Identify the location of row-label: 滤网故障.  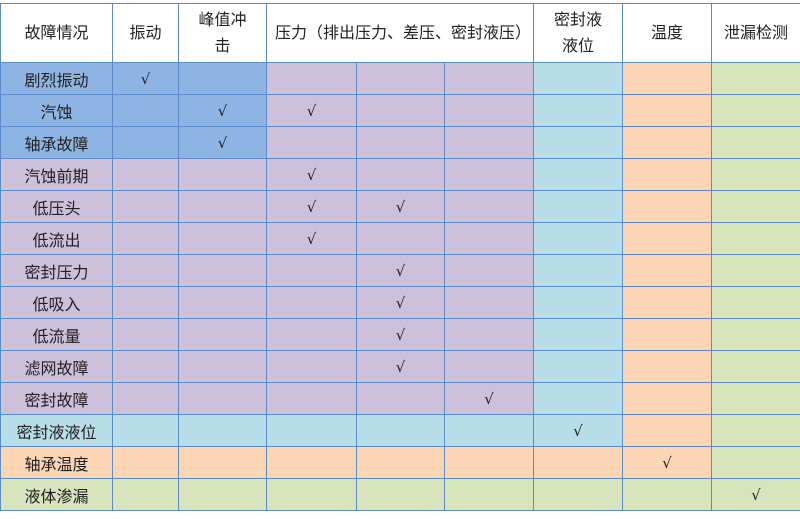
(56, 366).